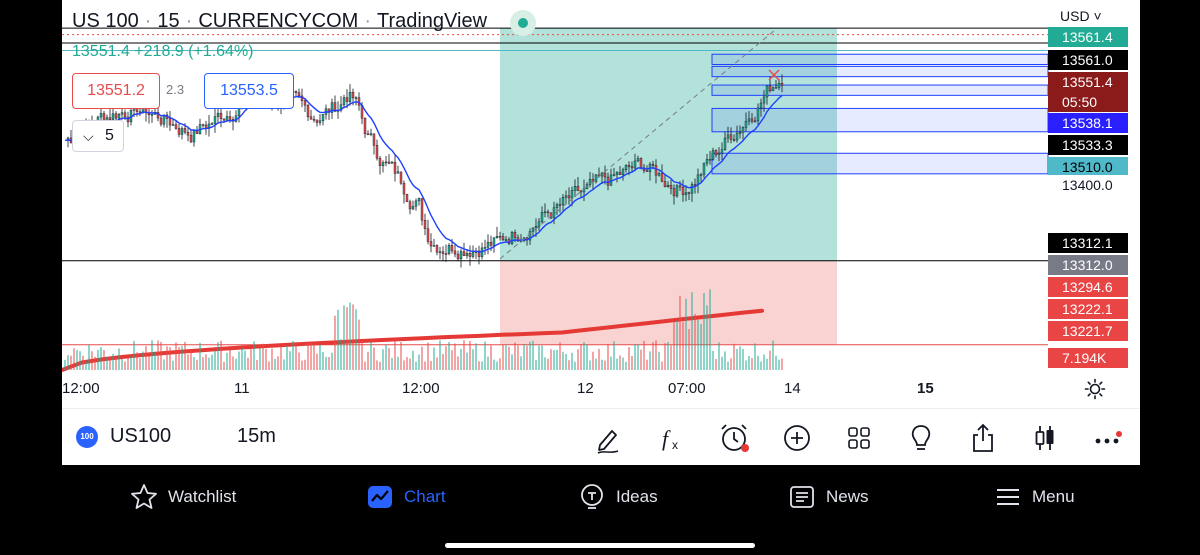 The height and width of the screenshot is (555, 1200). Describe the element at coordinates (1095, 389) in the screenshot. I see `settings-gear-icon` at that location.